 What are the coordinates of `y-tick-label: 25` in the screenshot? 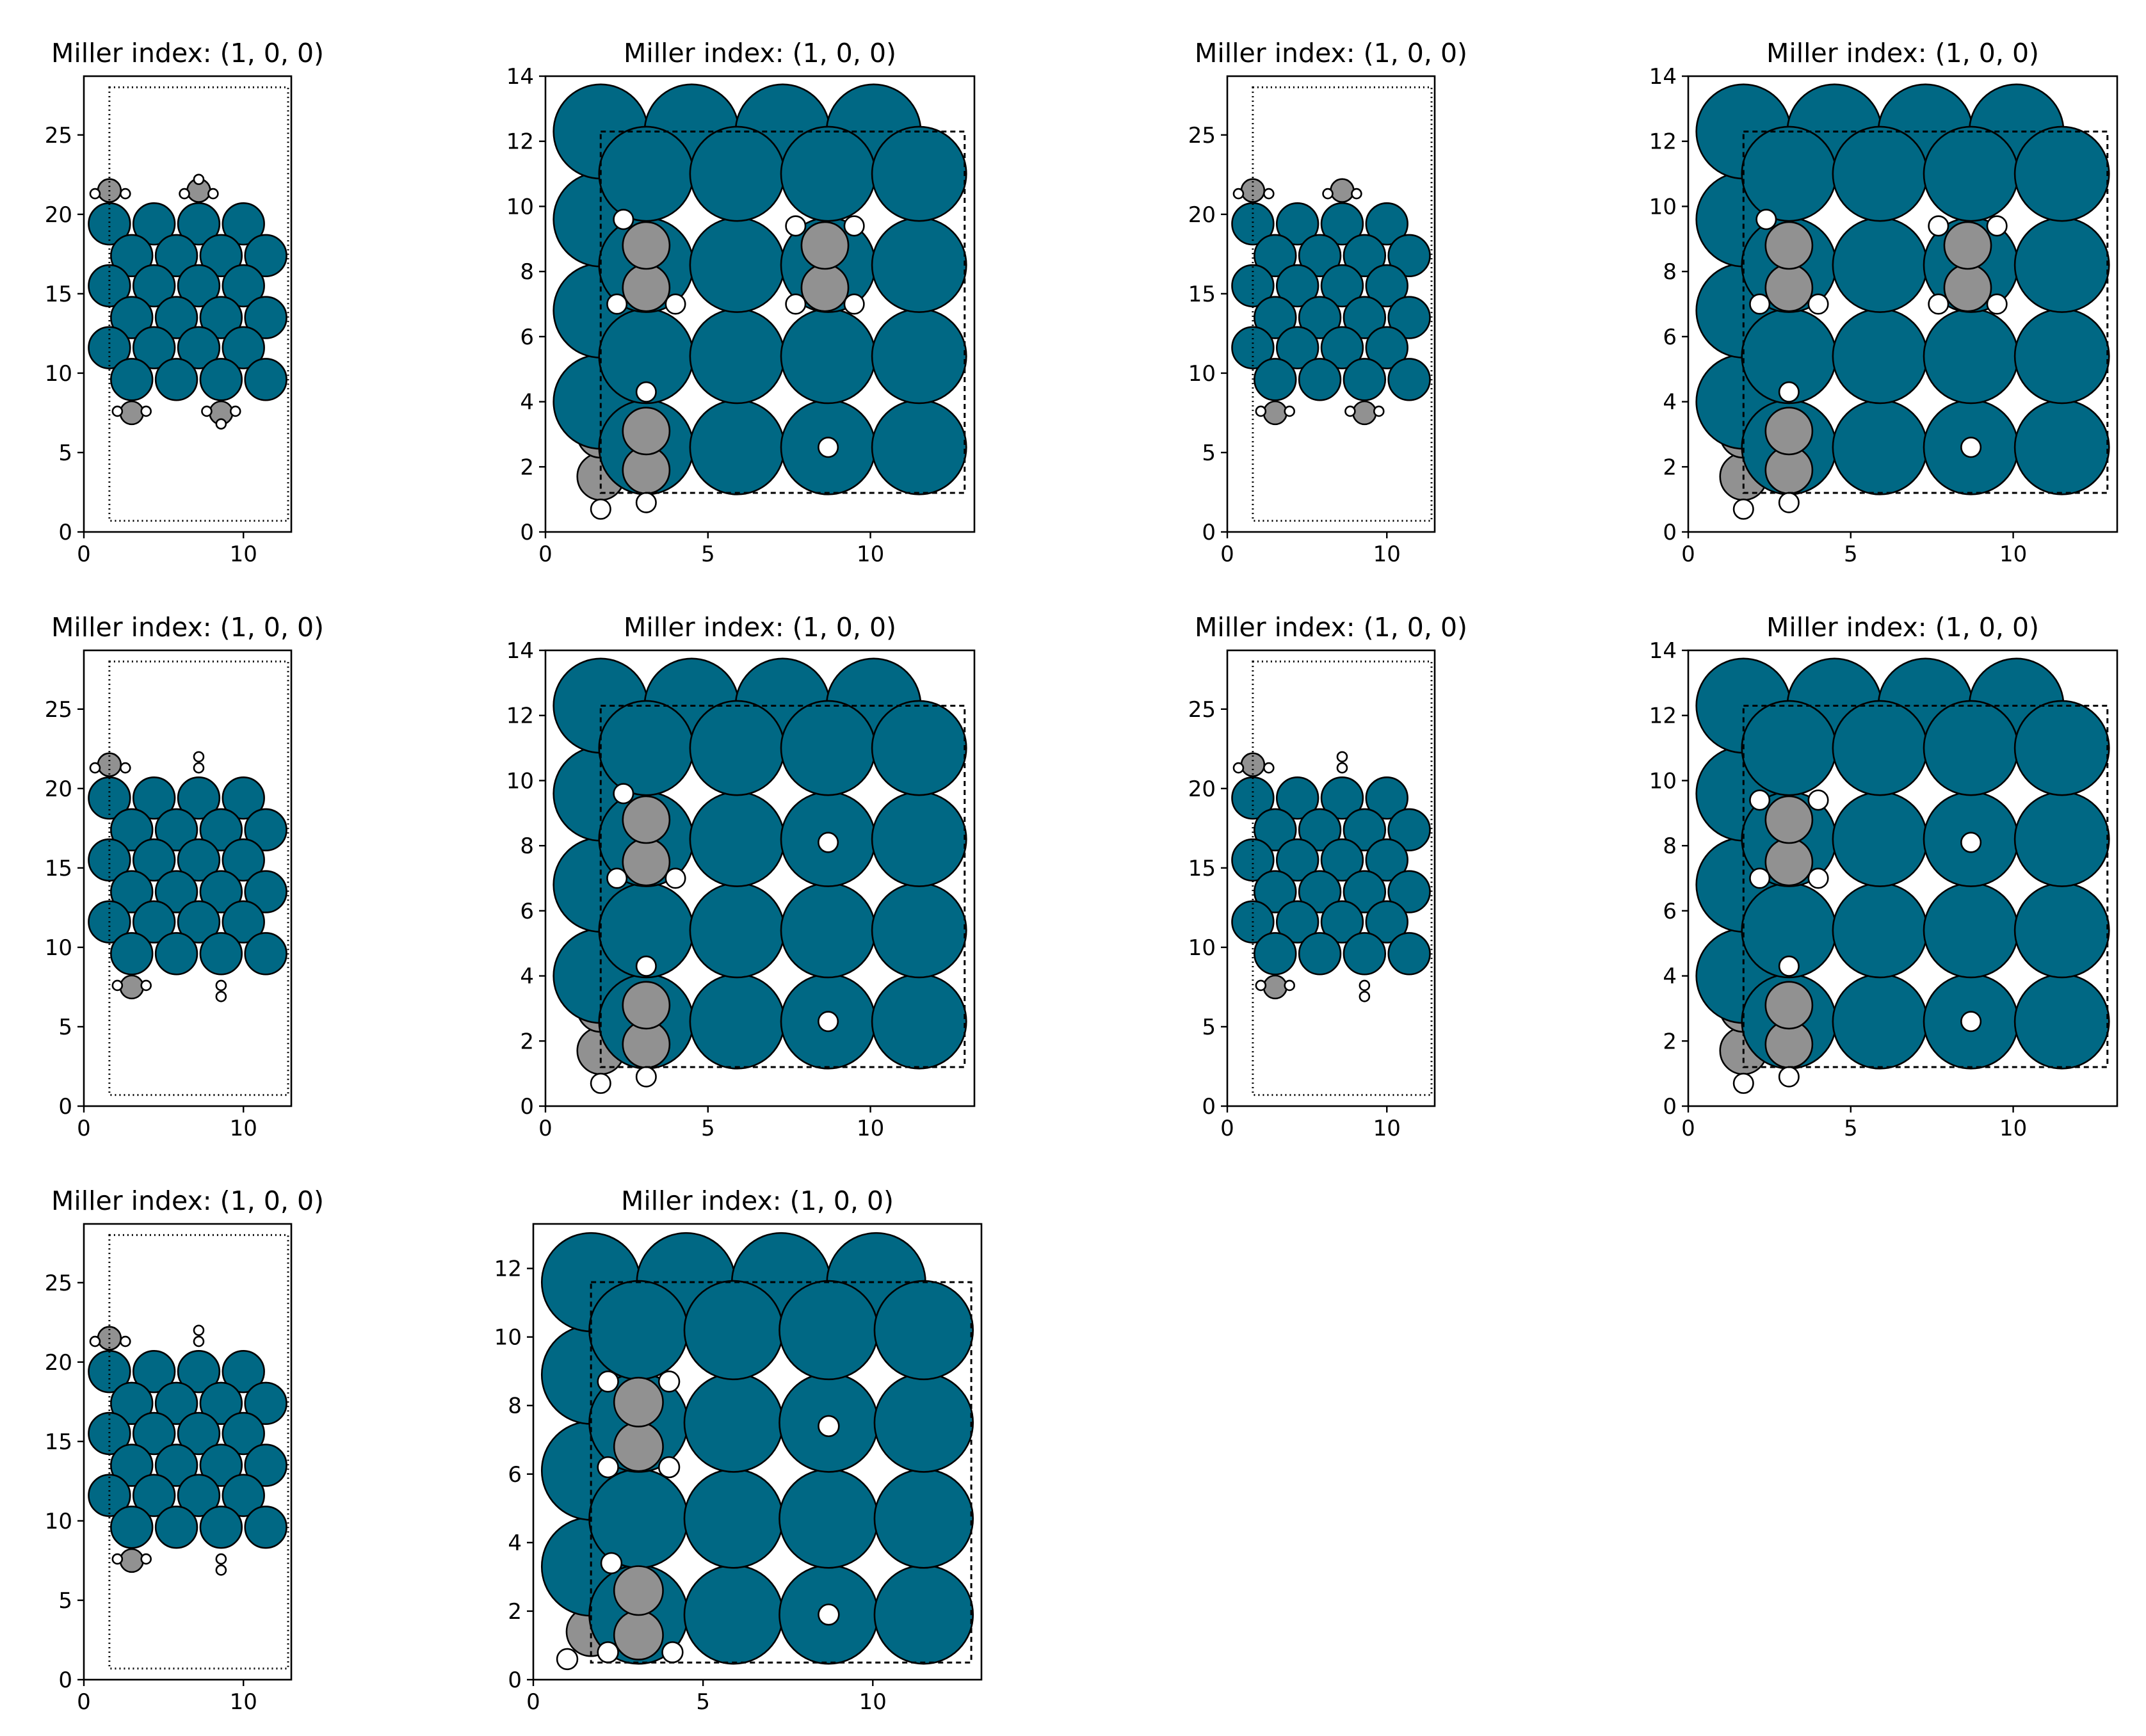 It's located at (1202, 710).